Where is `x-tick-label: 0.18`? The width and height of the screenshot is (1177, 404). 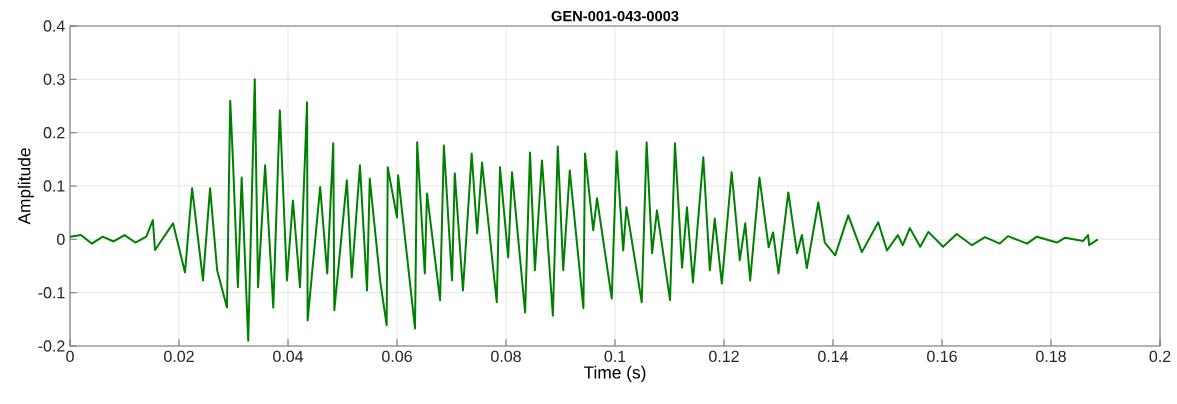 x-tick-label: 0.18 is located at coordinates (1051, 356).